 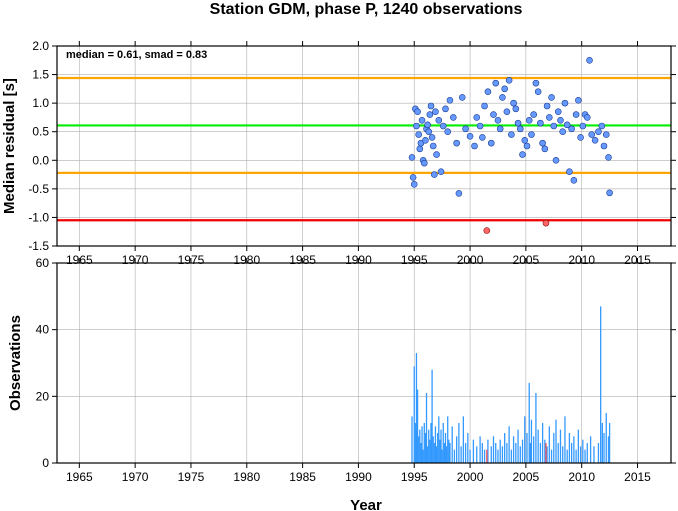 I want to click on x-tick-label: 1970, so click(x=135, y=477).